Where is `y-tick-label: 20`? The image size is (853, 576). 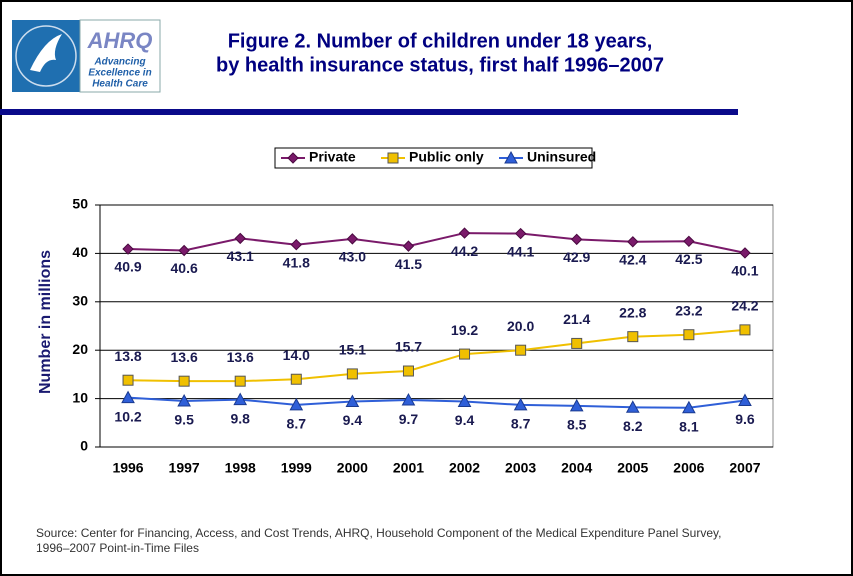 y-tick-label: 20 is located at coordinates (80, 349).